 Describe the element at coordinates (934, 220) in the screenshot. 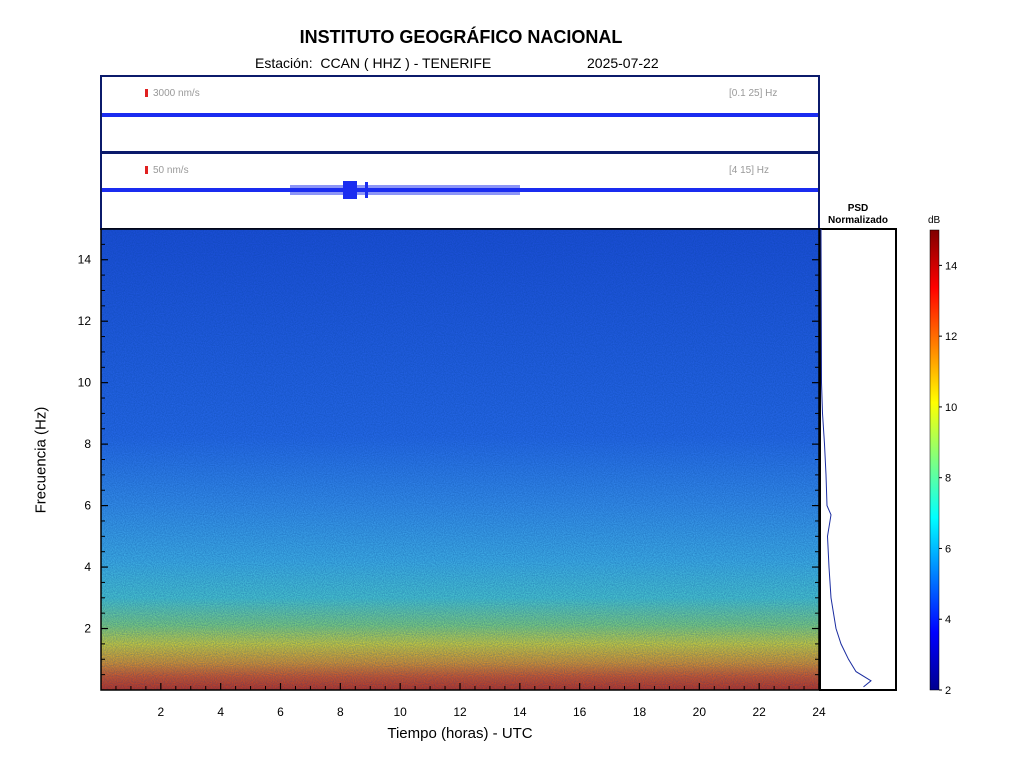

I see `colorbar-unit: dB` at that location.